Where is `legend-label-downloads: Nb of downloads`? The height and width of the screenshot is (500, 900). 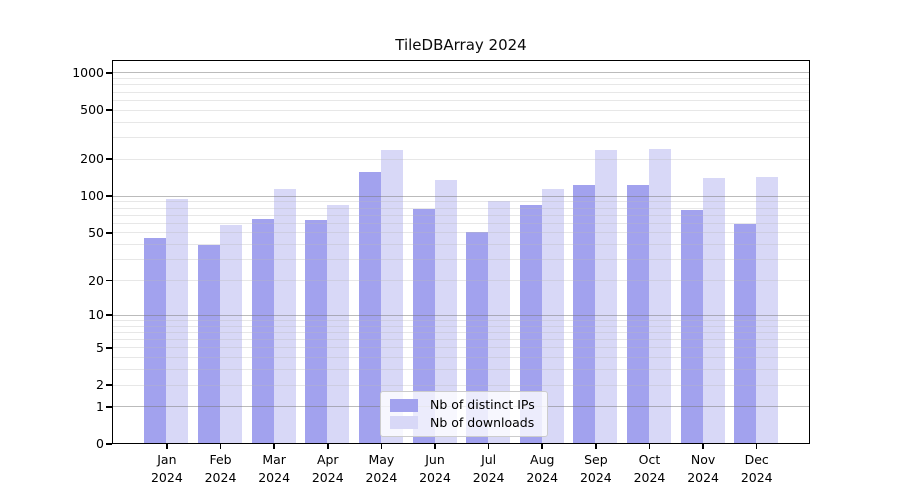
legend-label-downloads: Nb of downloads is located at coordinates (482, 422).